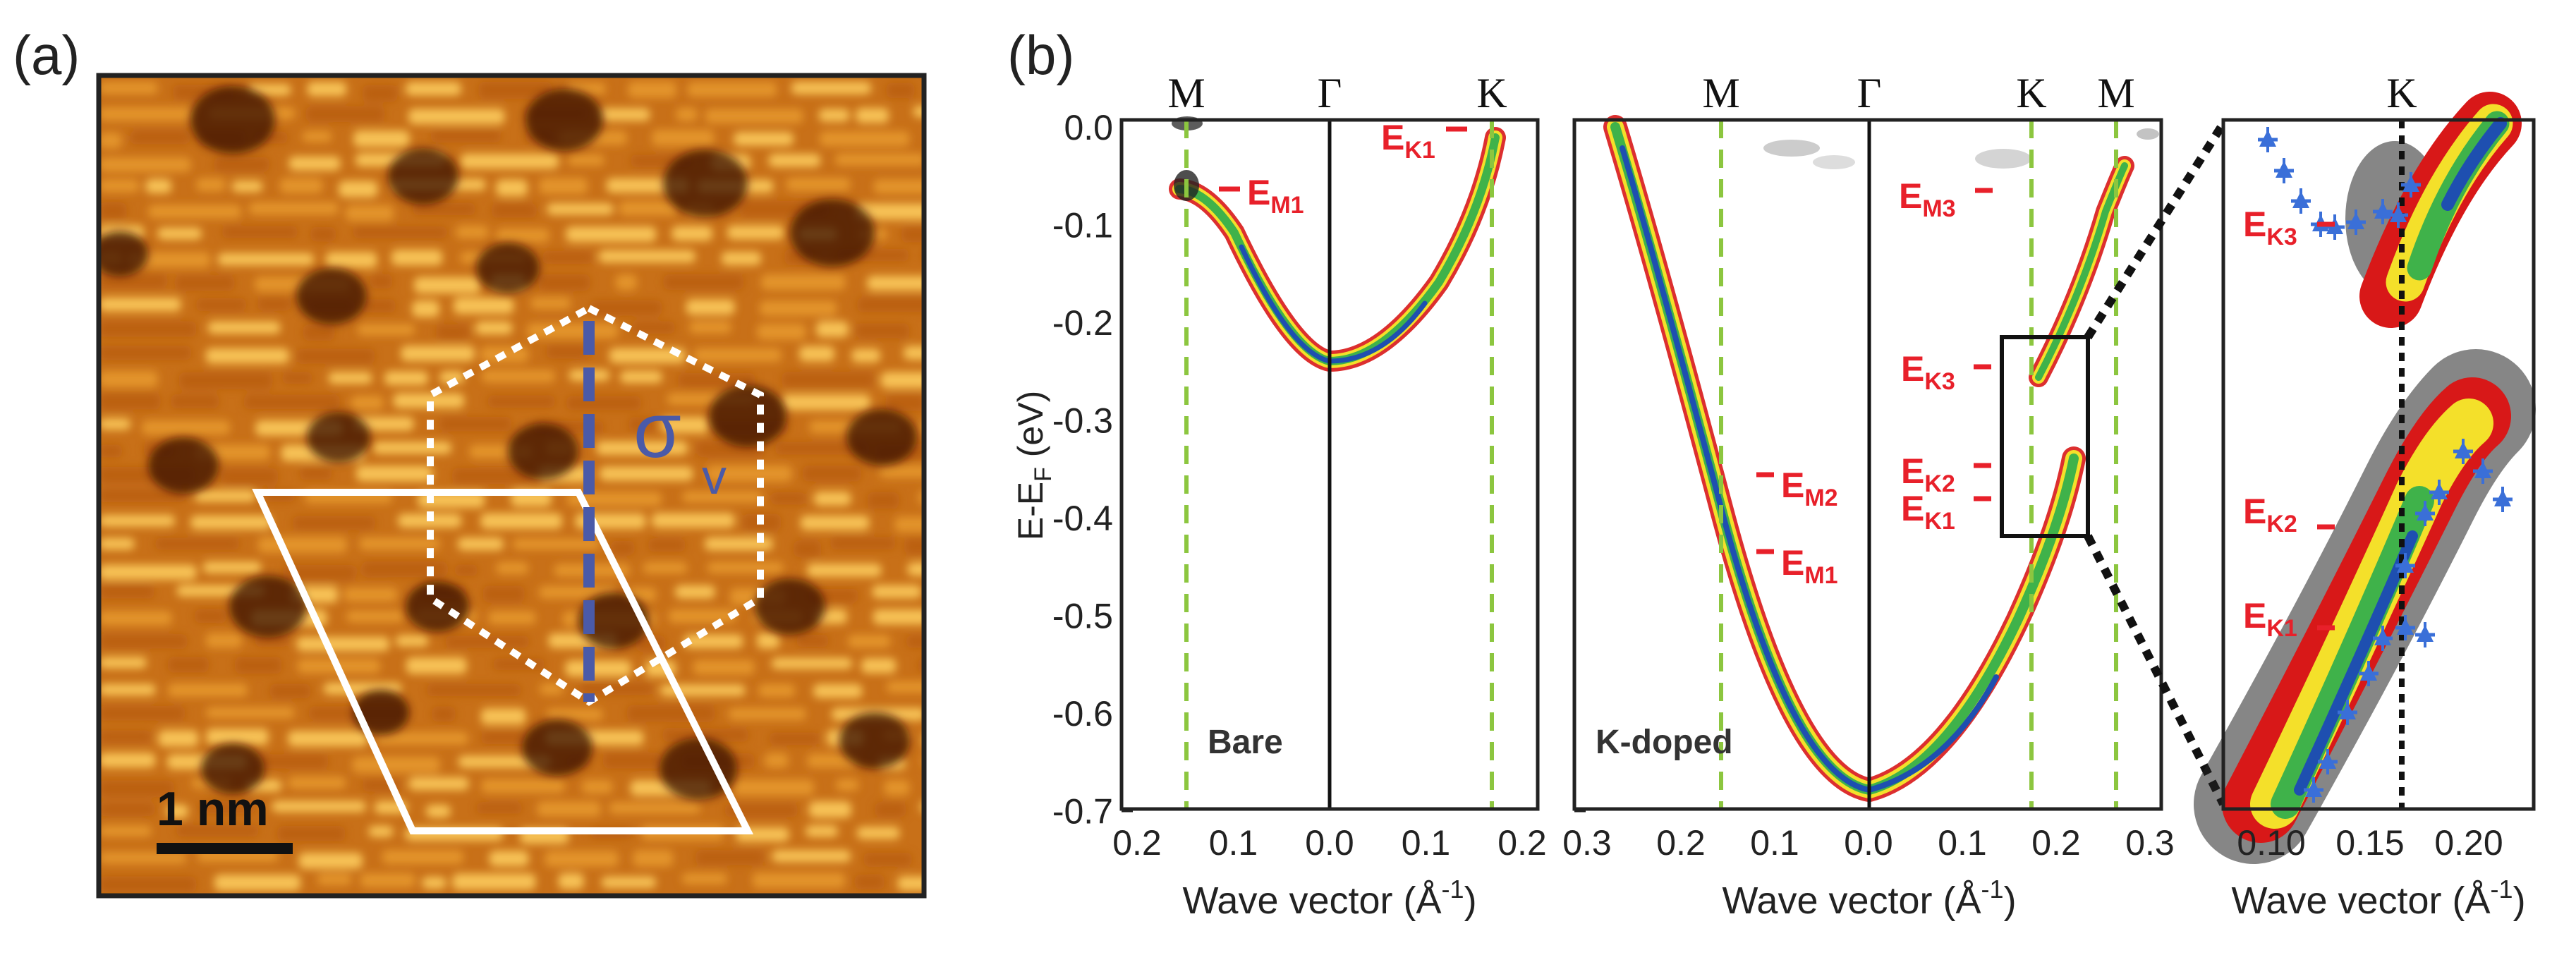 This screenshot has width=2576, height=955. I want to click on y-tick-label: -0.5, so click(1082, 616).